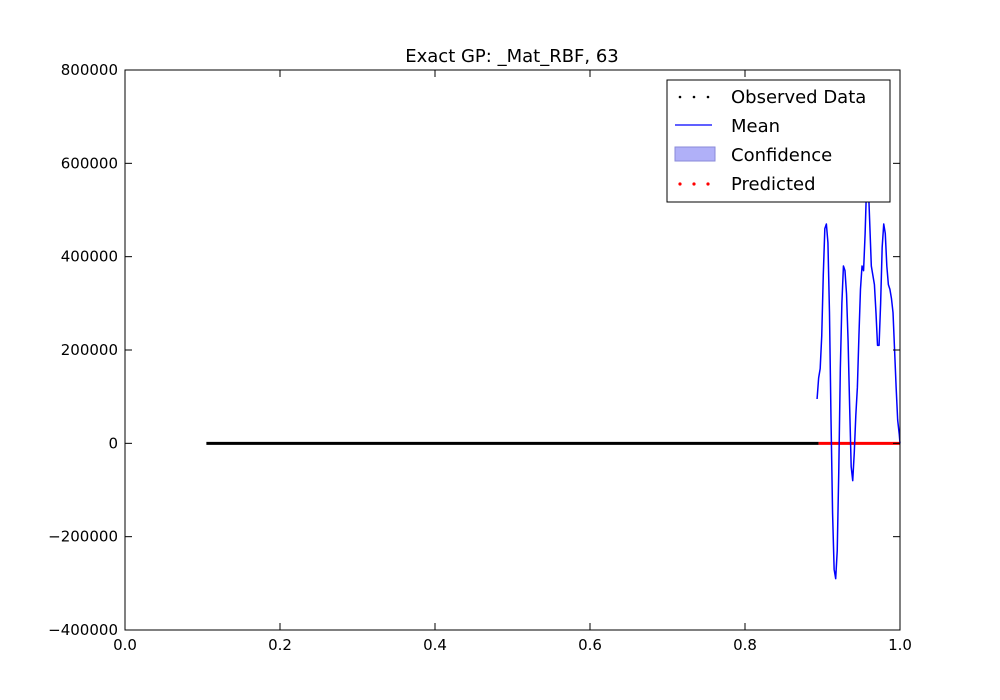 The height and width of the screenshot is (700, 1000). What do you see at coordinates (83, 537) in the screenshot?
I see `y-tick-label: −200000` at bounding box center [83, 537].